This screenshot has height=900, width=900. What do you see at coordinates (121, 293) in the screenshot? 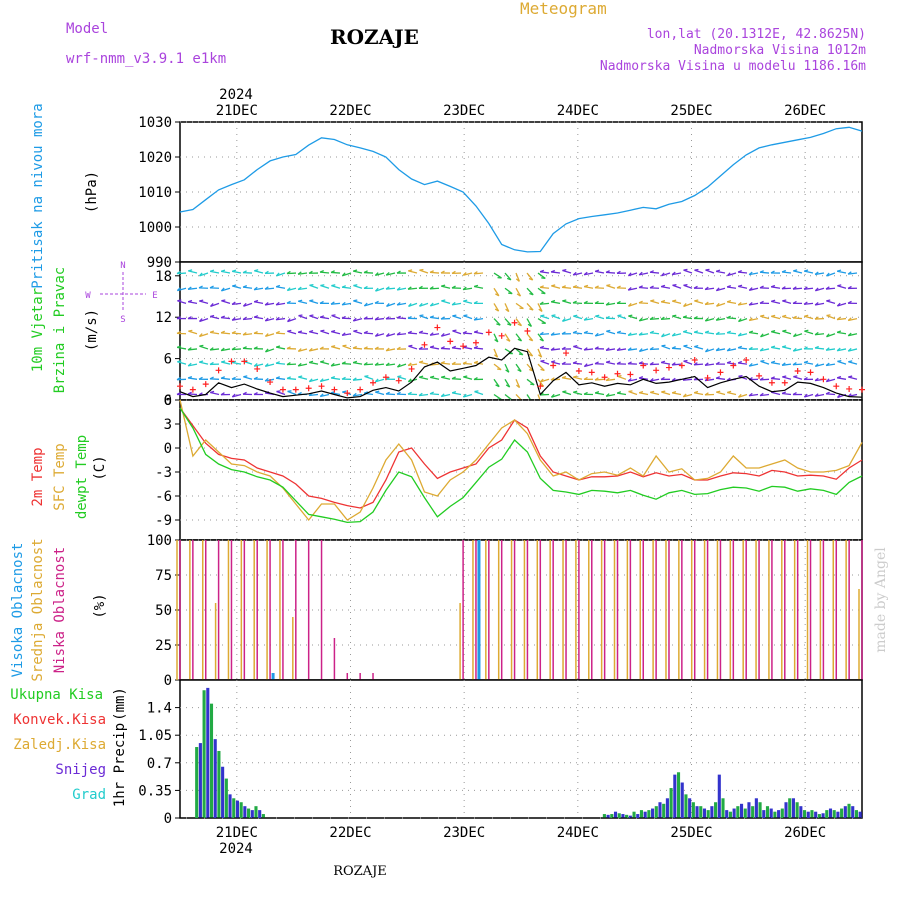
I see `wind-compass-legend: N S W E` at bounding box center [121, 293].